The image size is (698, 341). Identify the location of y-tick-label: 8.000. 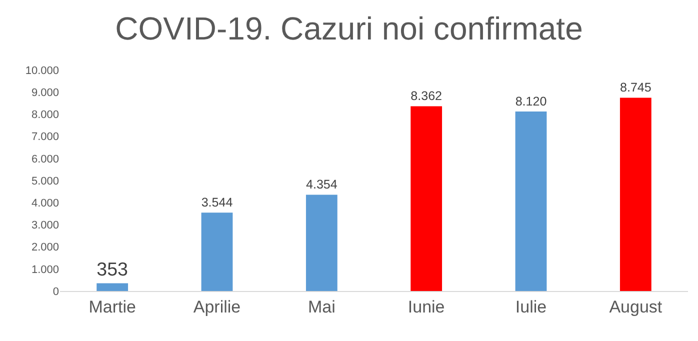
(45, 115).